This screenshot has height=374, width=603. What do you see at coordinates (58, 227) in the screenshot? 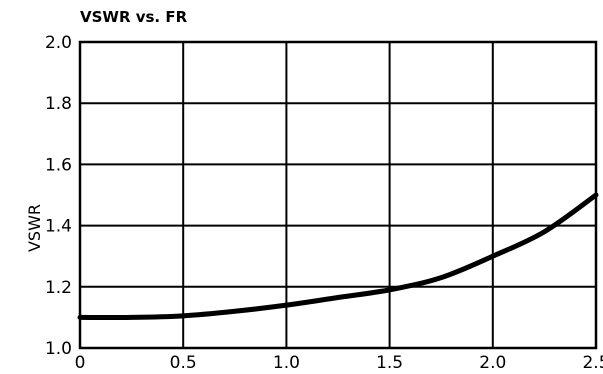
I see `y-tick-label: 1.4` at bounding box center [58, 227].